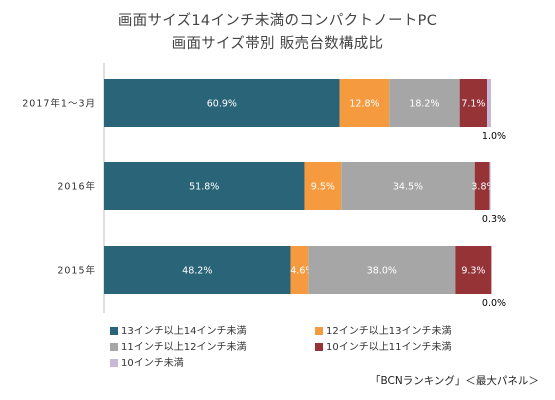 The image size is (555, 400). Describe the element at coordinates (494, 219) in the screenshot. I see `data-label: 0.3%` at that location.